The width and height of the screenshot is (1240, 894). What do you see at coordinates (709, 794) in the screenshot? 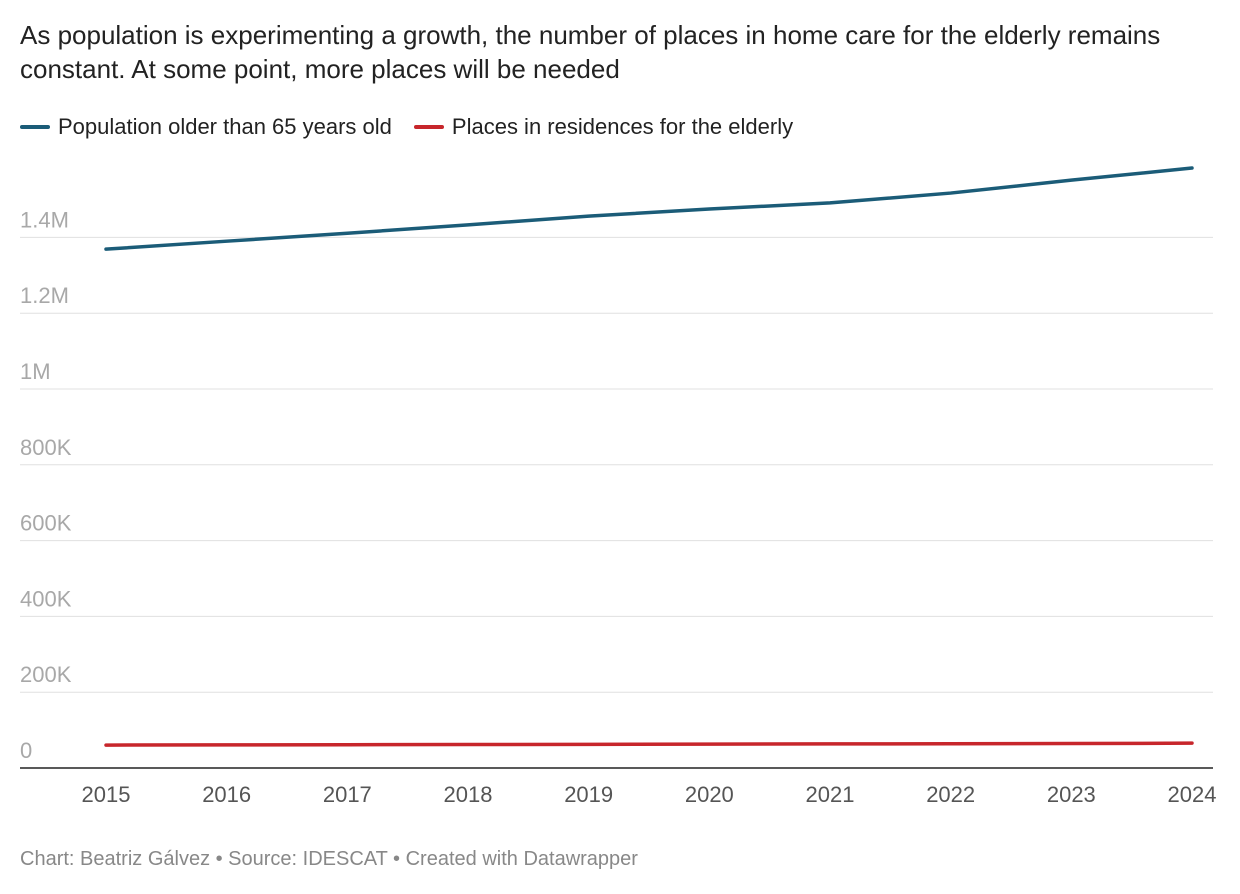
I see `x-tick-label: 2020` at bounding box center [709, 794].